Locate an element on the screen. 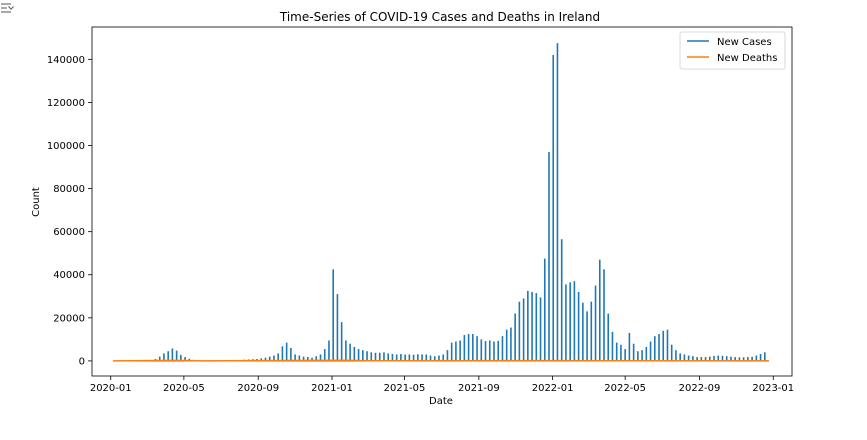  x-tick-label: 2022-09 is located at coordinates (700, 388).